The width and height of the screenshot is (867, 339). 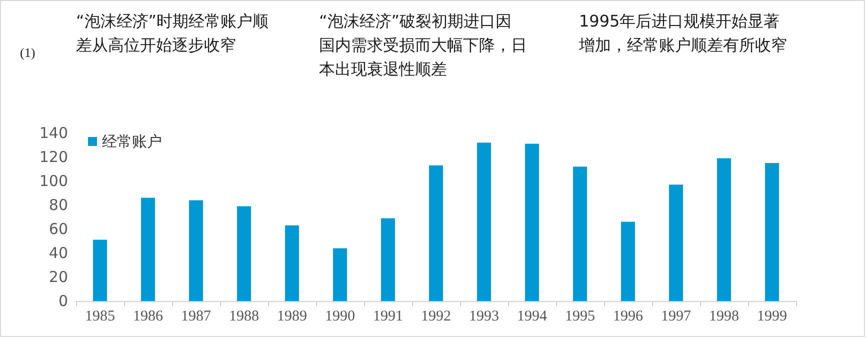 I want to click on y-tick-label: 60, so click(x=58, y=229).